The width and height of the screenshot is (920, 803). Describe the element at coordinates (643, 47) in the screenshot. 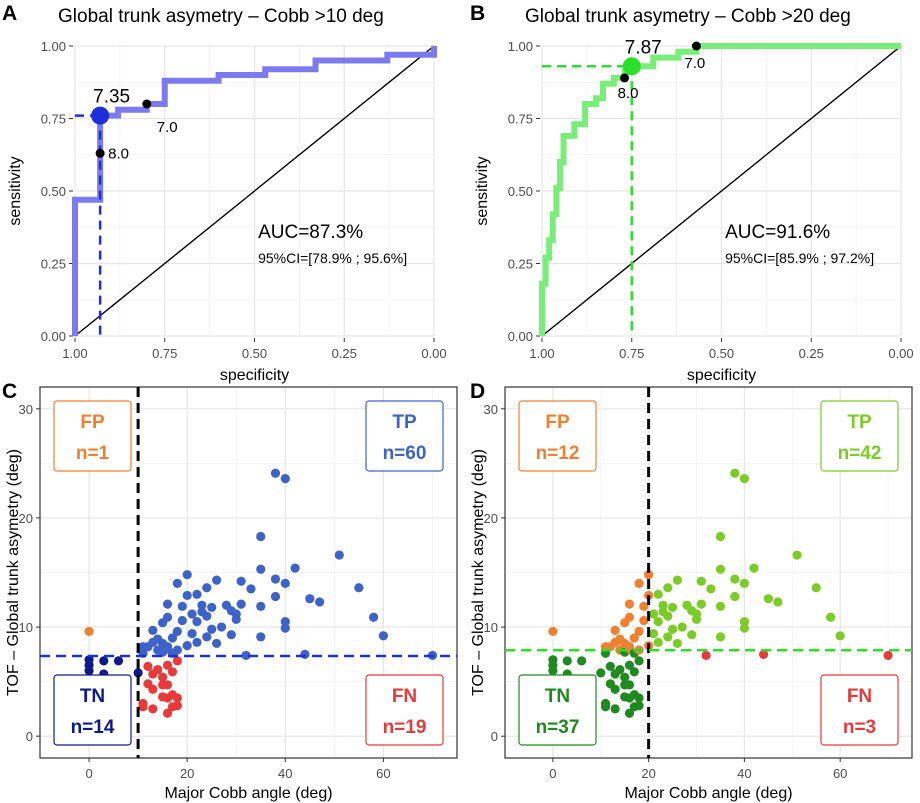

I see `optimal-point-label: 7.87` at that location.